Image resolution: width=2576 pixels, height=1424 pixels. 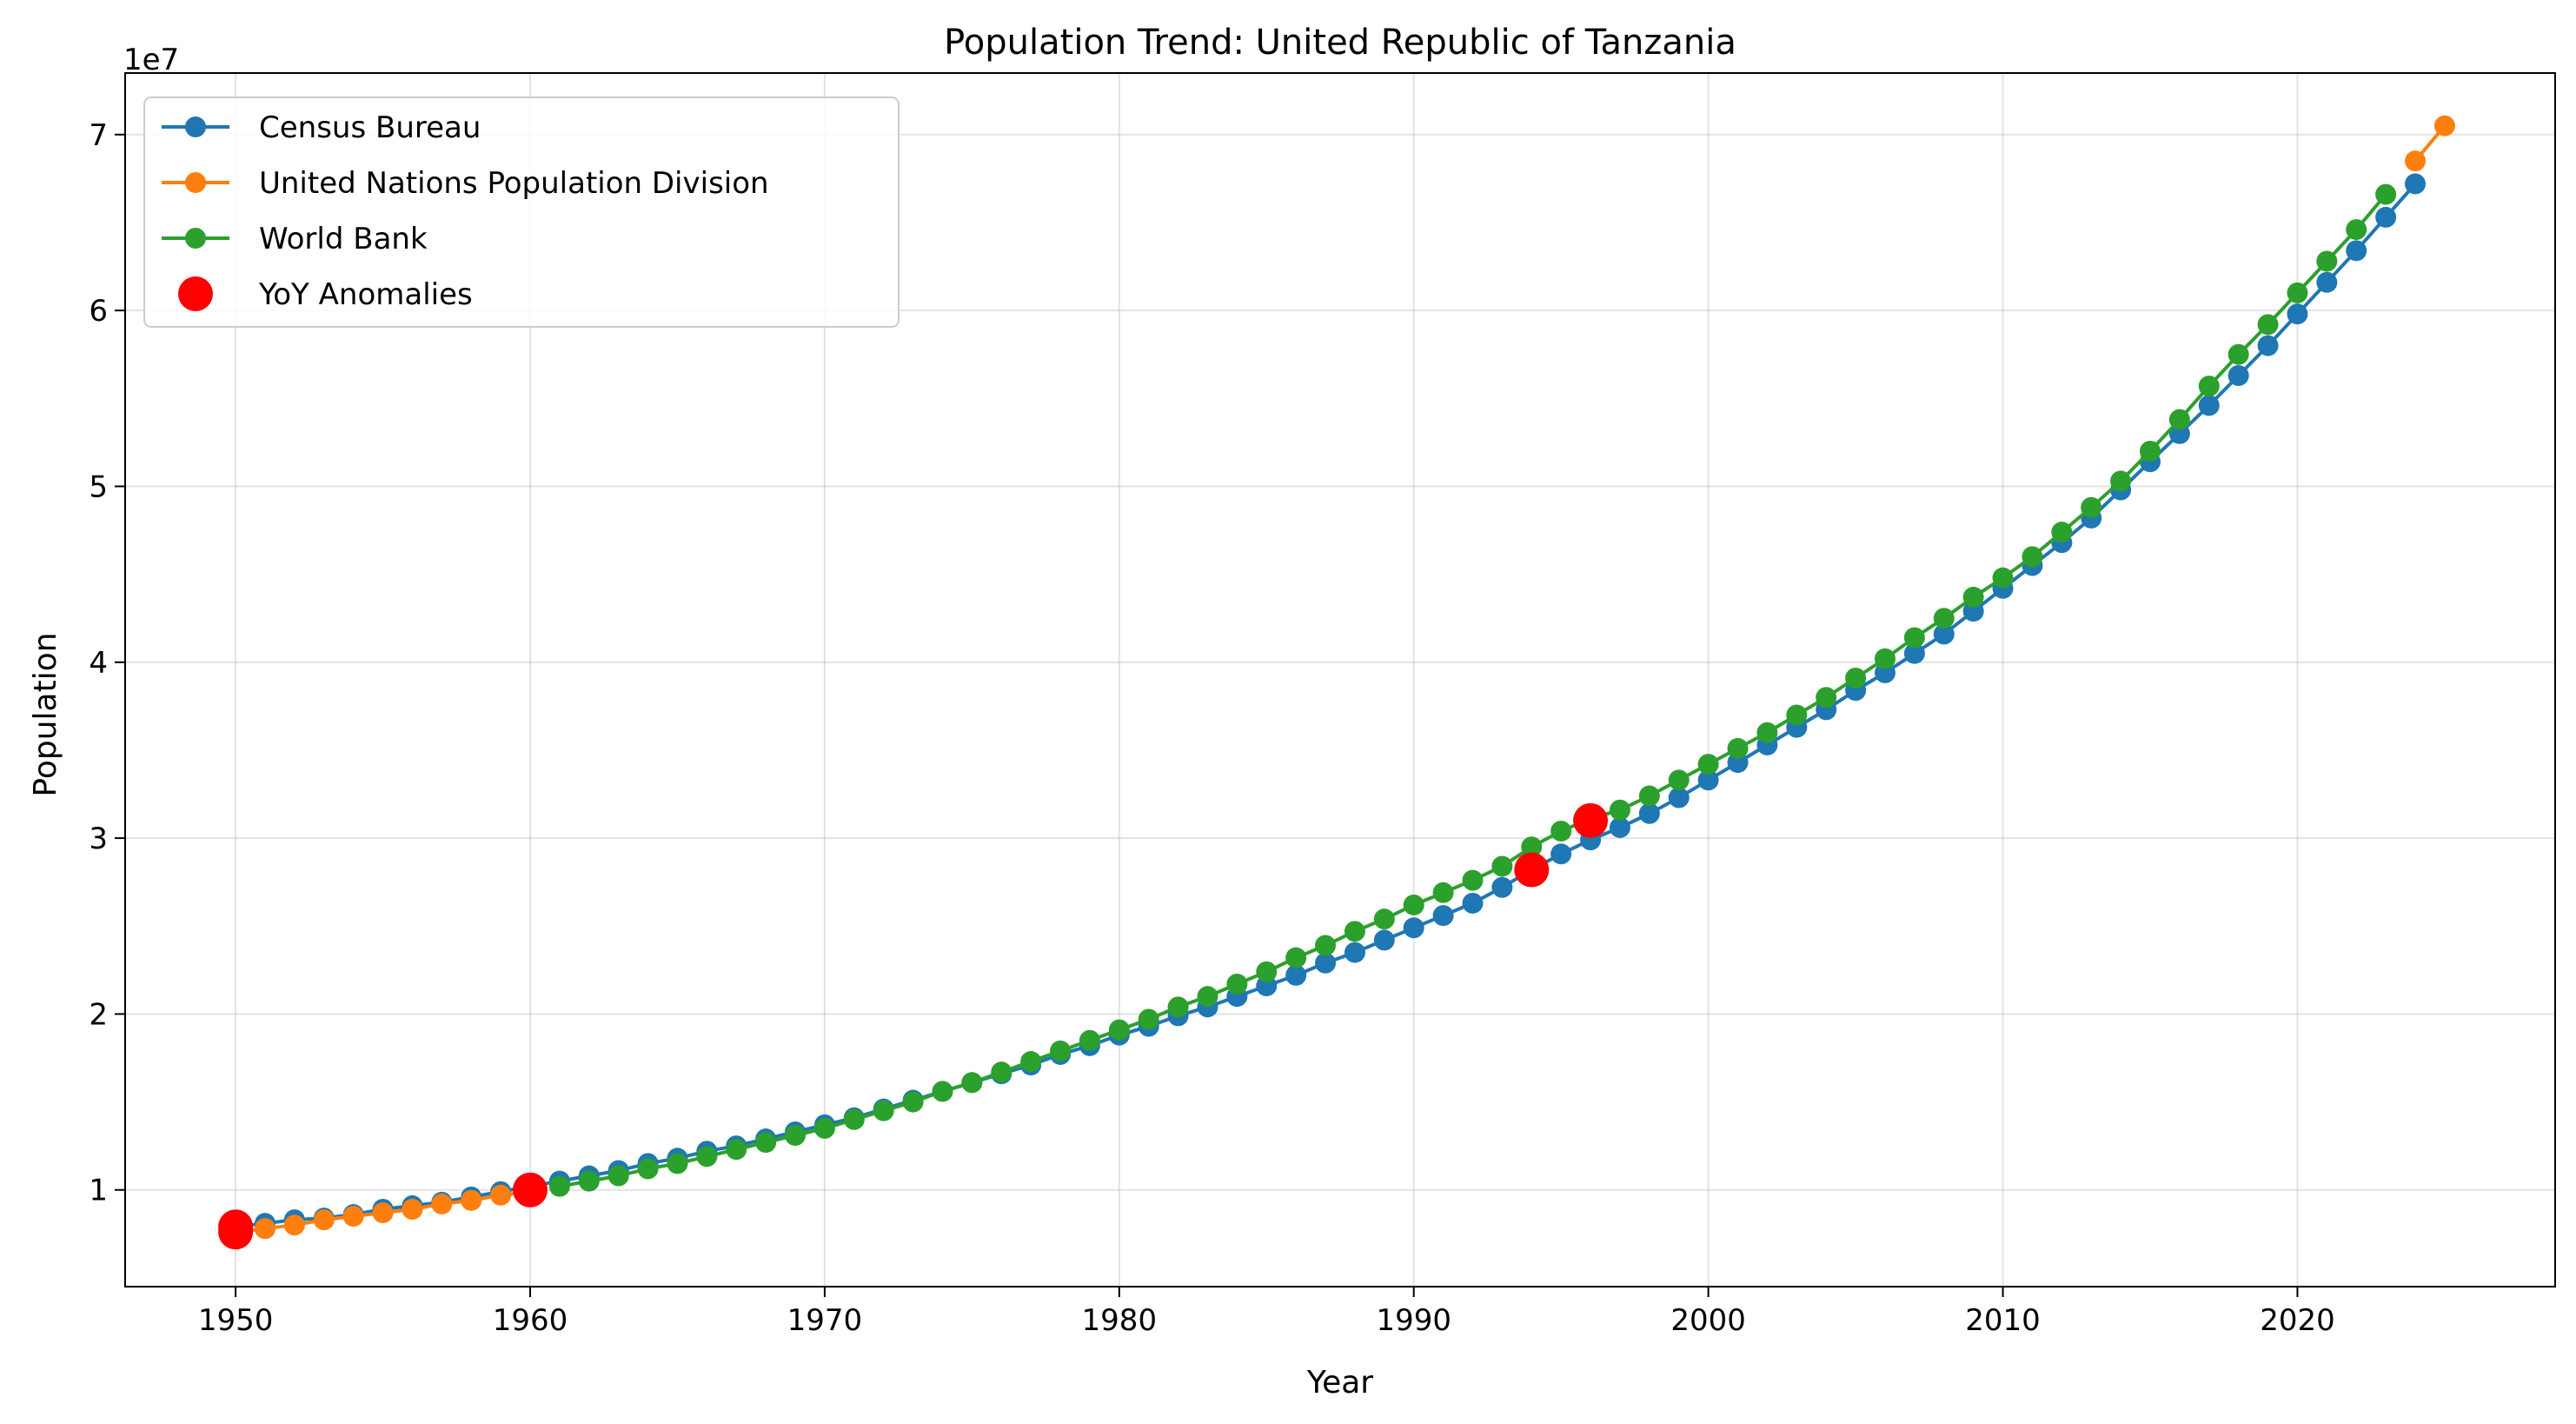 I want to click on legend-marker-united-nations, so click(x=195, y=182).